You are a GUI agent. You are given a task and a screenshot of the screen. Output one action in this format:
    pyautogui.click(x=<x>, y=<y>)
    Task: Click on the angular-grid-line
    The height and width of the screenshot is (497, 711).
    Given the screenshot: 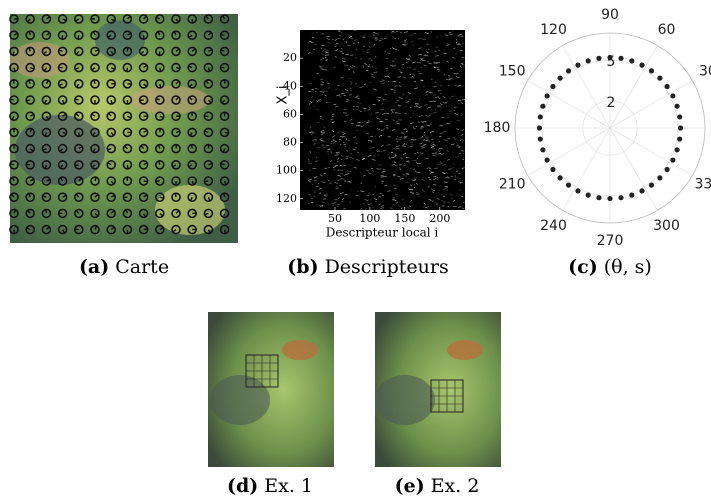 What is the action you would take?
    pyautogui.click(x=651, y=104)
    